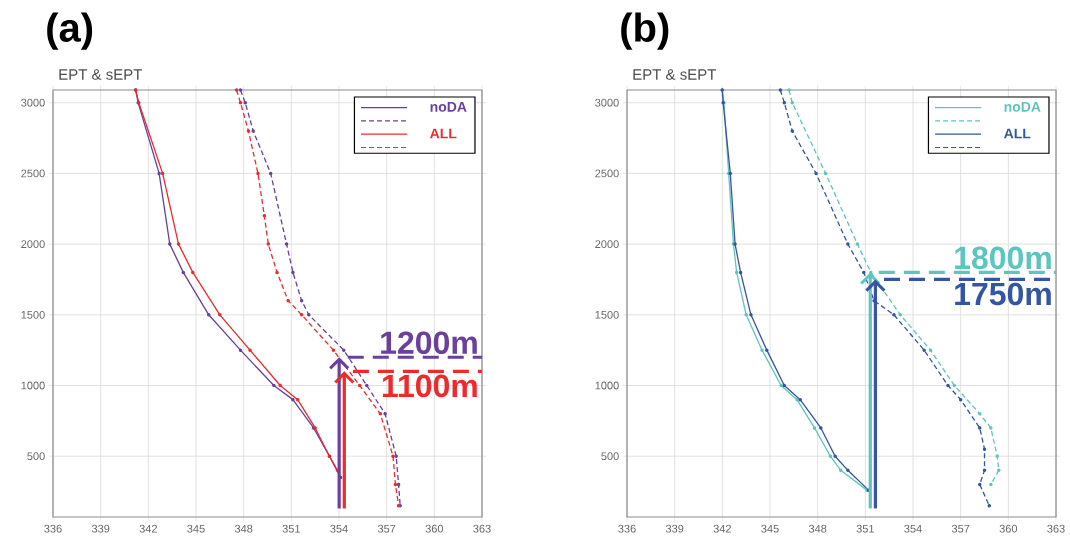 Image resolution: width=1070 pixels, height=544 pixels. What do you see at coordinates (70, 31) in the screenshot?
I see `chart-title: (a)` at bounding box center [70, 31].